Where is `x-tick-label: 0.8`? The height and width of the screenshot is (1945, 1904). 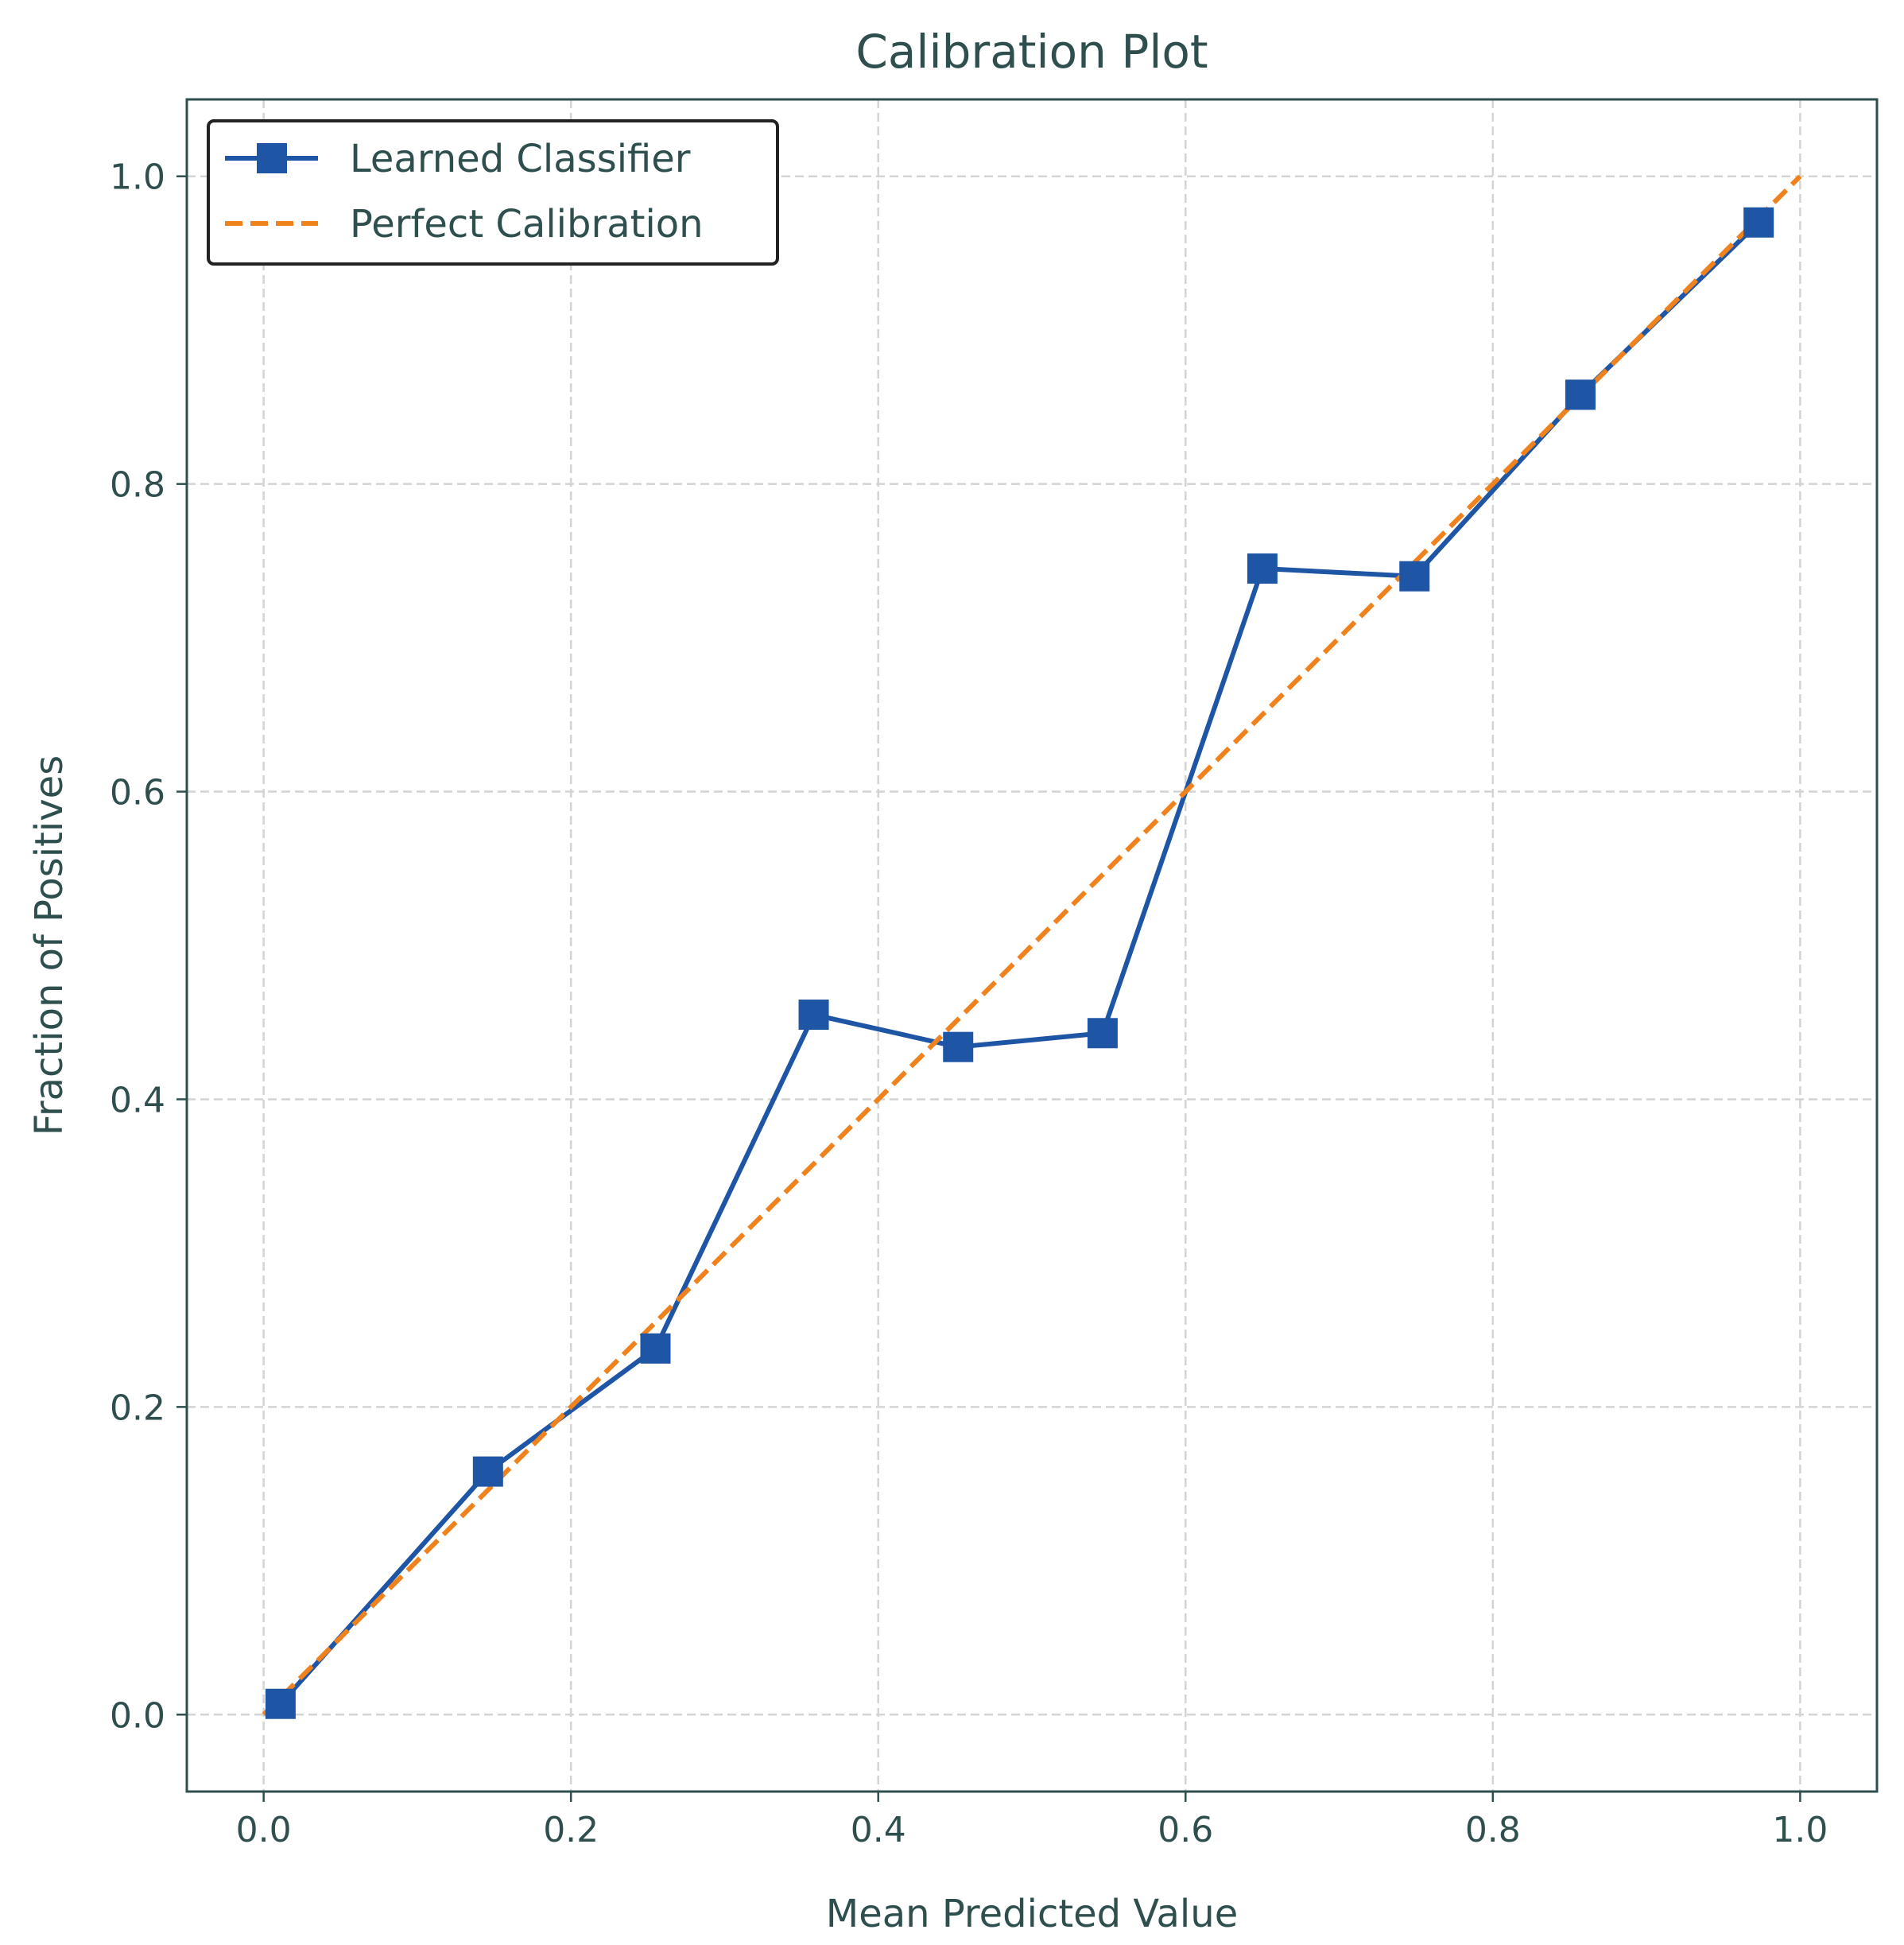 x-tick-label: 0.8 is located at coordinates (1493, 1830).